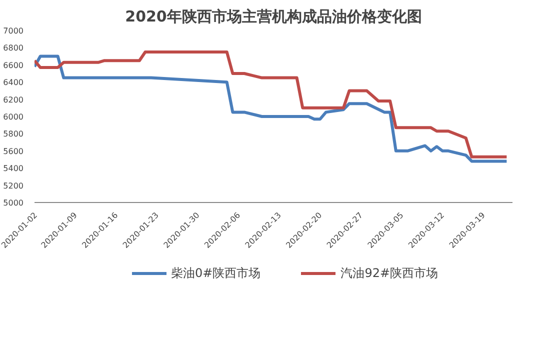 Image resolution: width=560 pixels, height=349 pixels. Describe the element at coordinates (13, 203) in the screenshot. I see `y-tick-label: 5000` at that location.